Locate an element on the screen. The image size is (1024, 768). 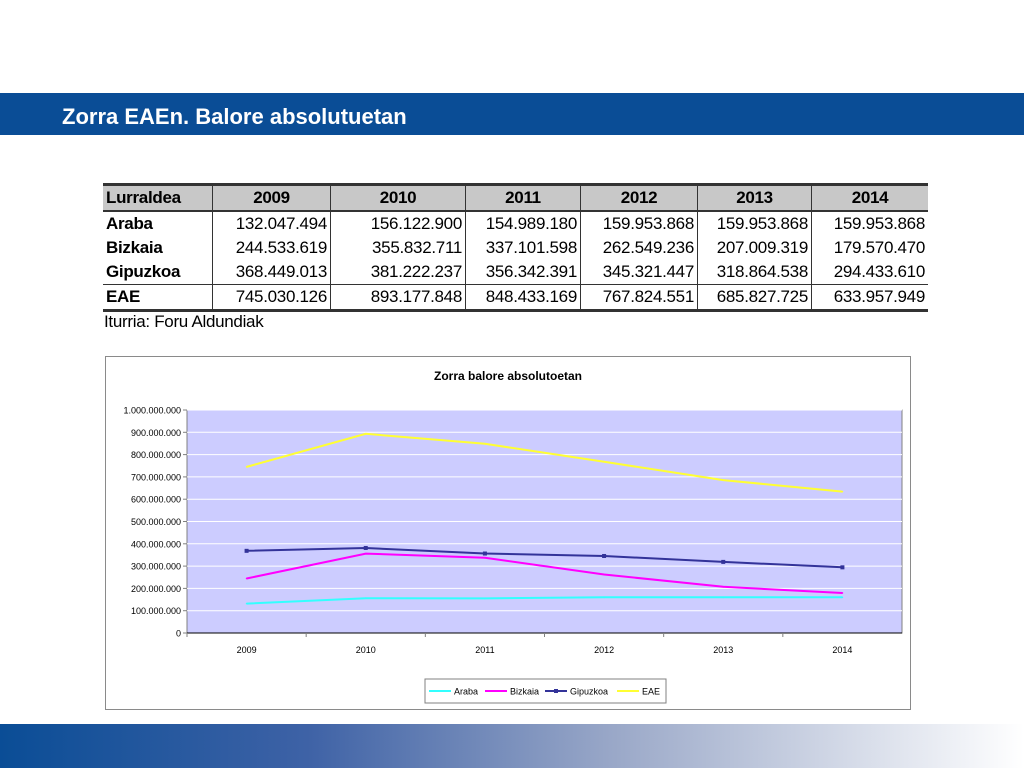
table-header-cell: 2010 is located at coordinates (398, 197).